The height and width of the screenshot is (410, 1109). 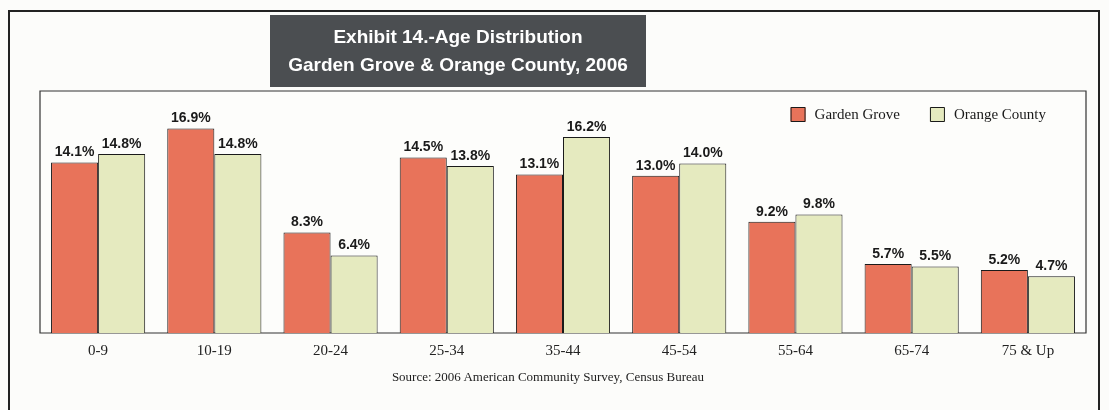 What do you see at coordinates (307, 221) in the screenshot?
I see `data-label: 8.3%` at bounding box center [307, 221].